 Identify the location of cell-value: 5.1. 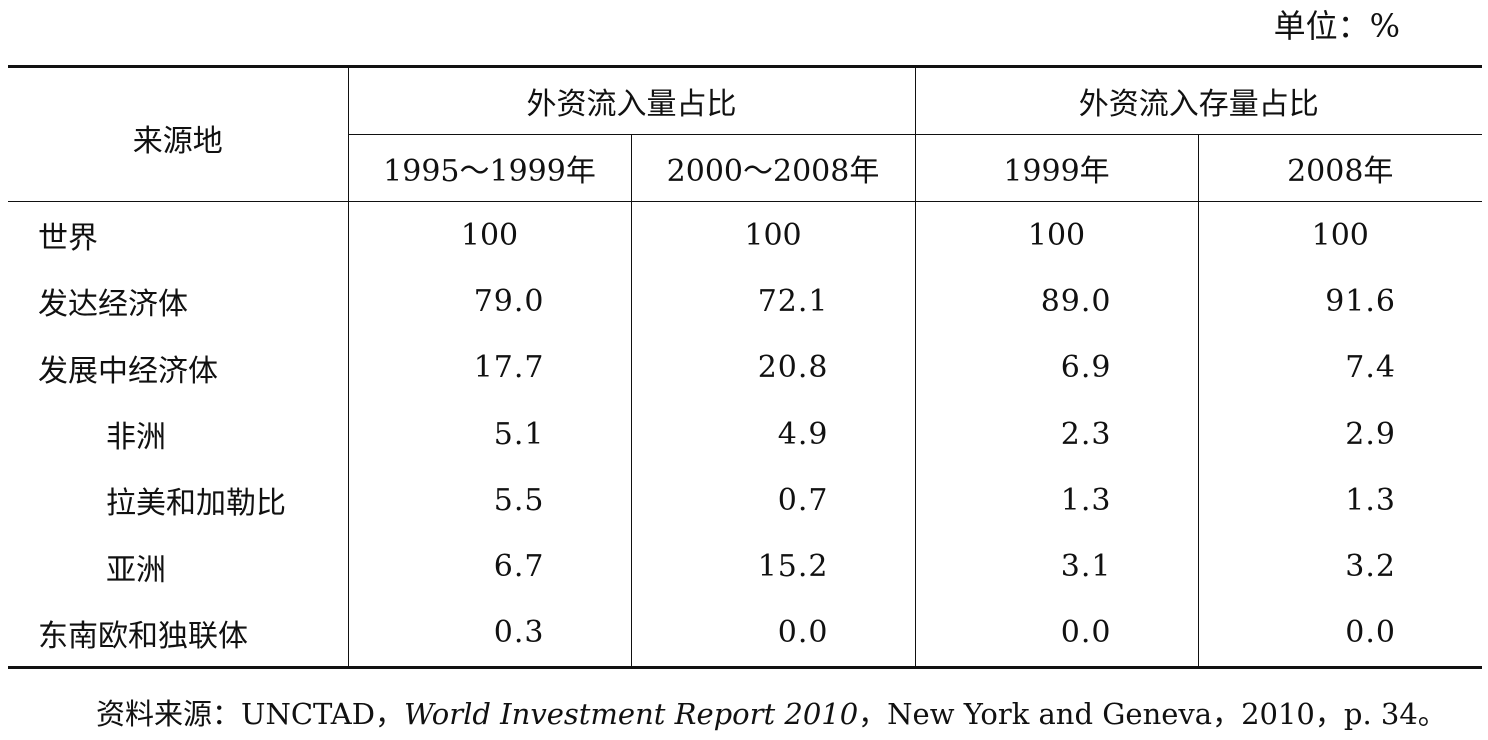
(490, 434).